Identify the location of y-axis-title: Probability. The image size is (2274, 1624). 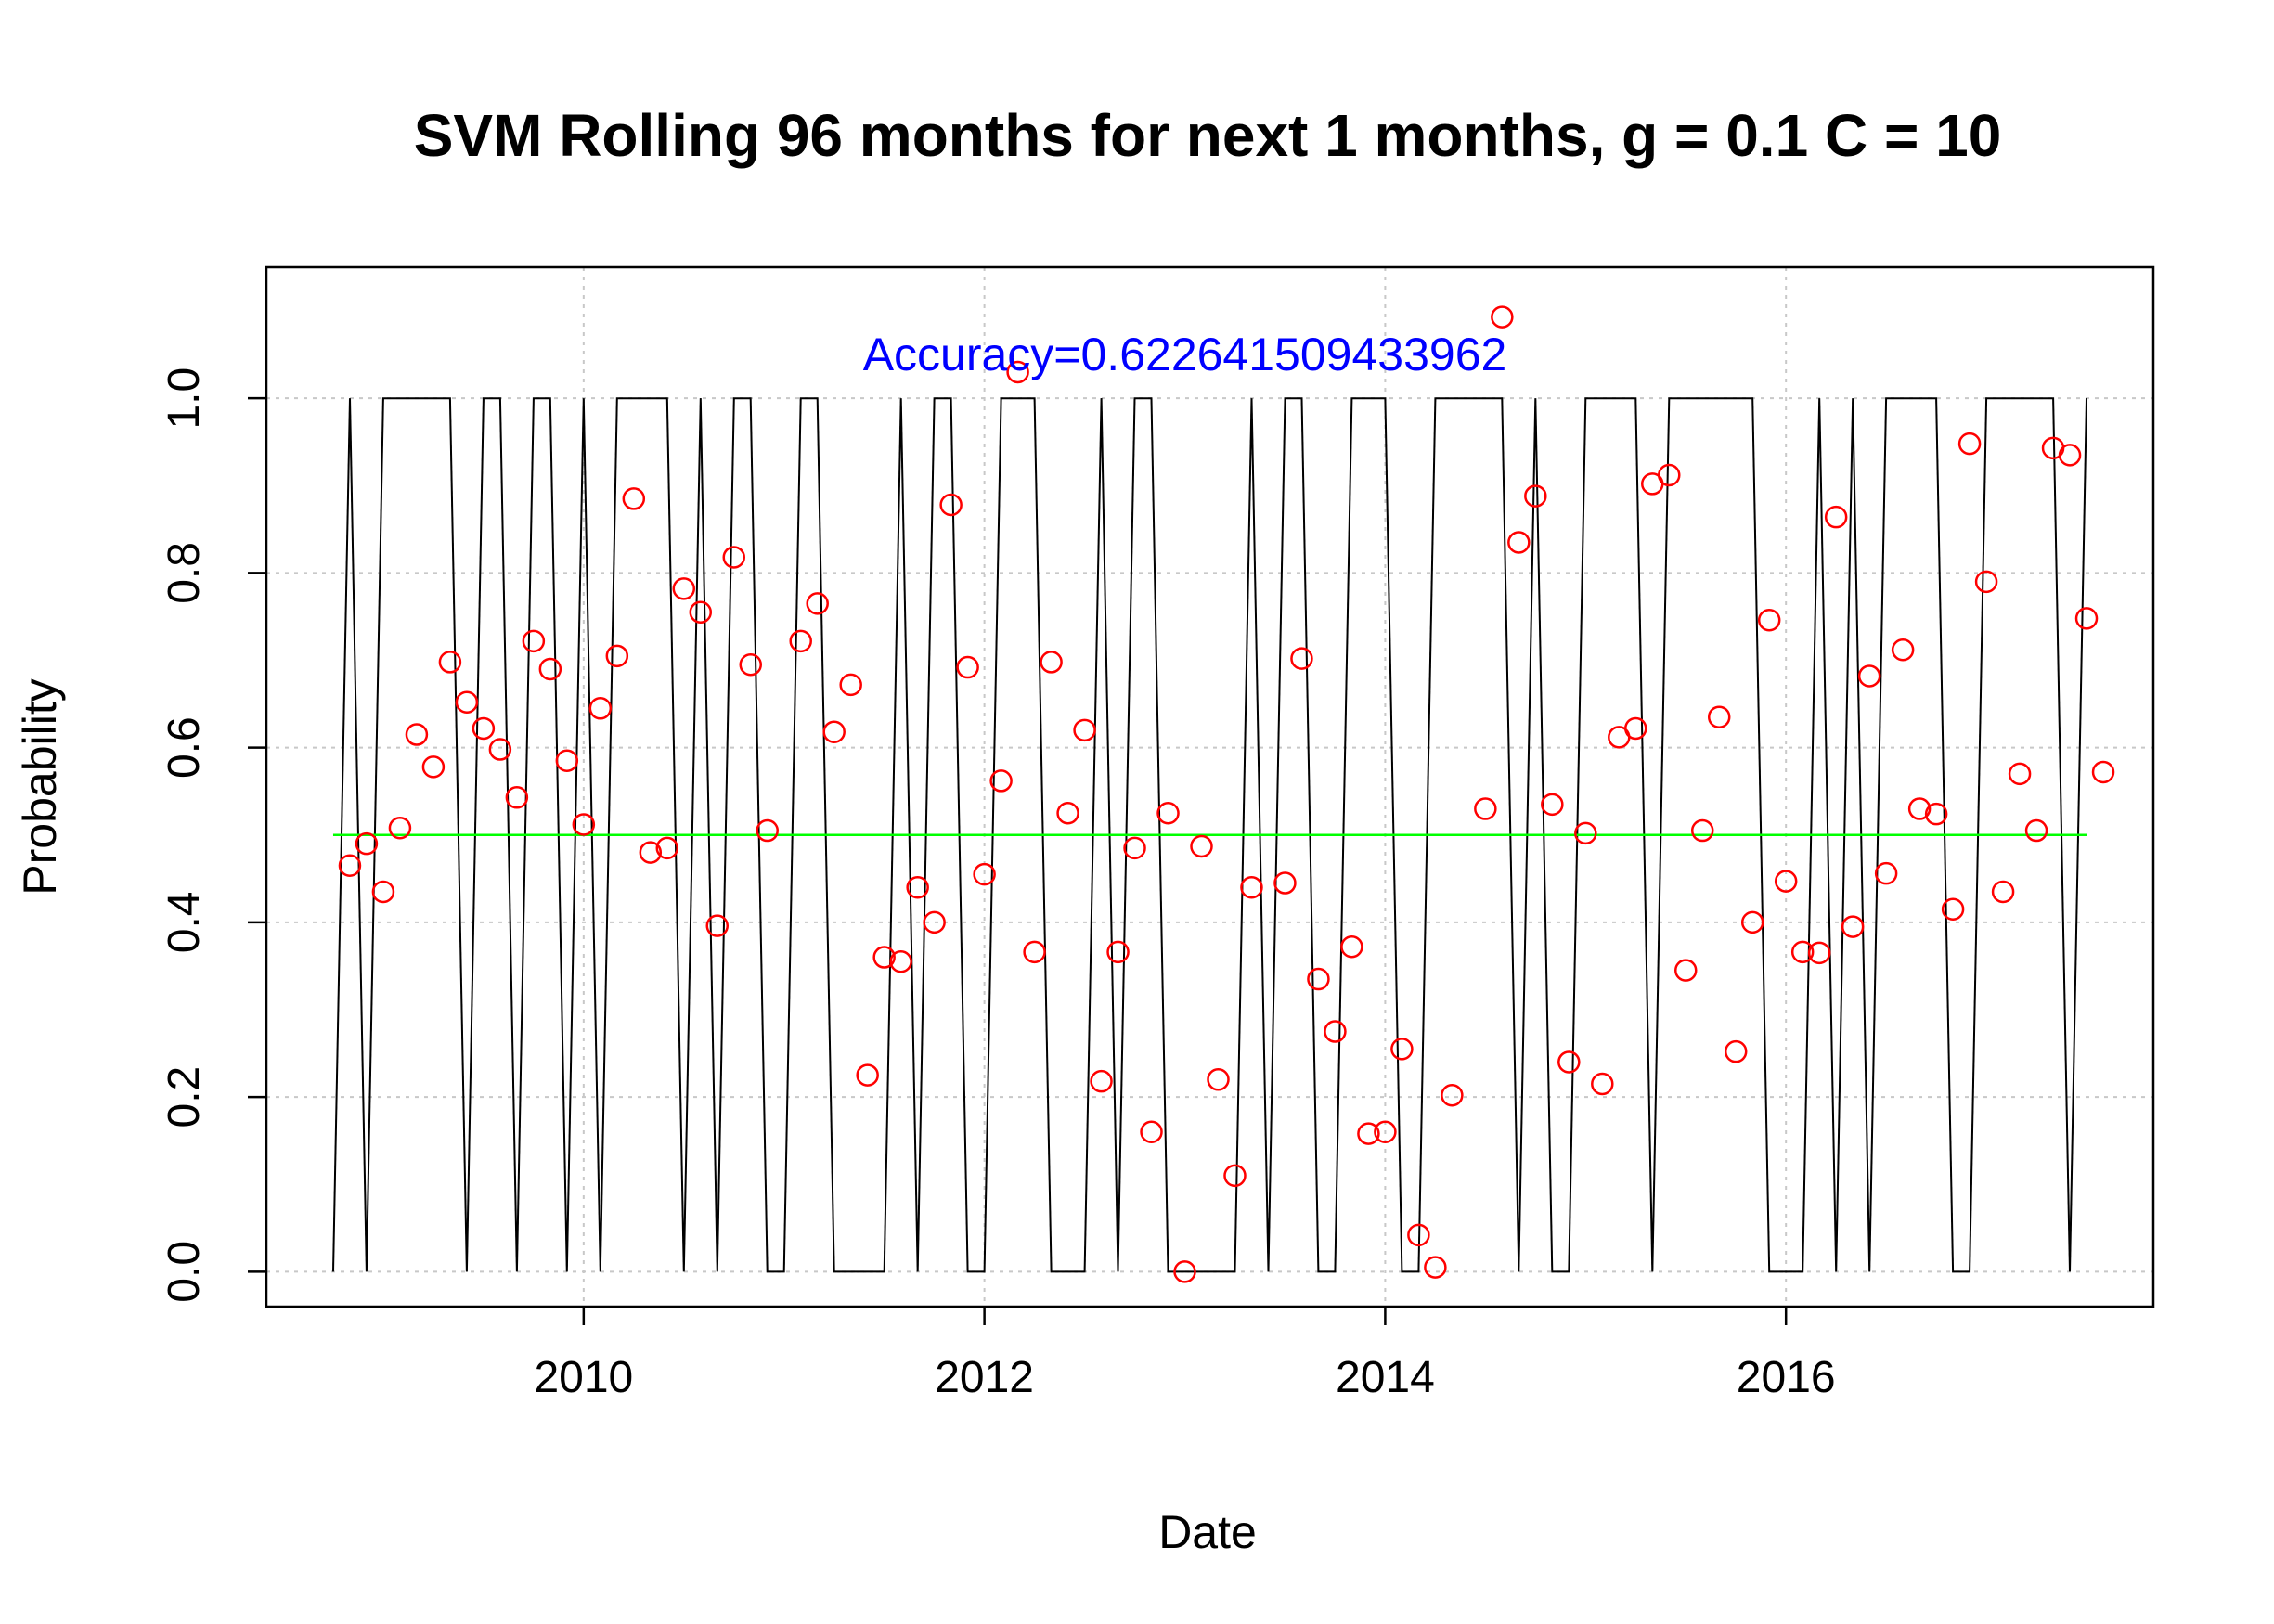
(40, 787).